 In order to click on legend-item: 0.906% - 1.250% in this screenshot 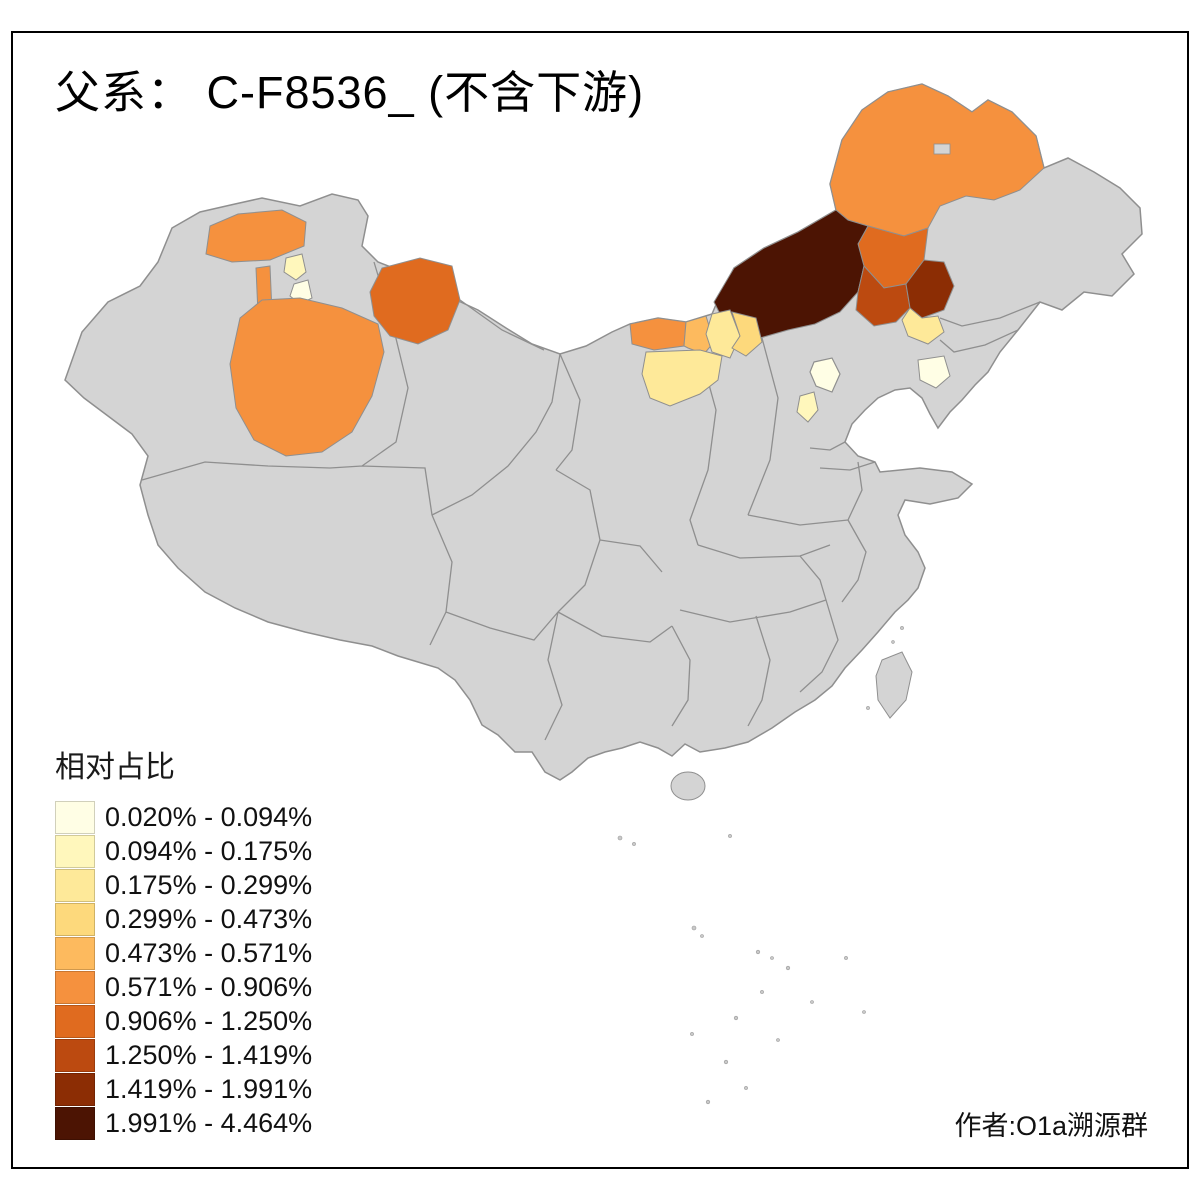, I will do `click(183, 1021)`.